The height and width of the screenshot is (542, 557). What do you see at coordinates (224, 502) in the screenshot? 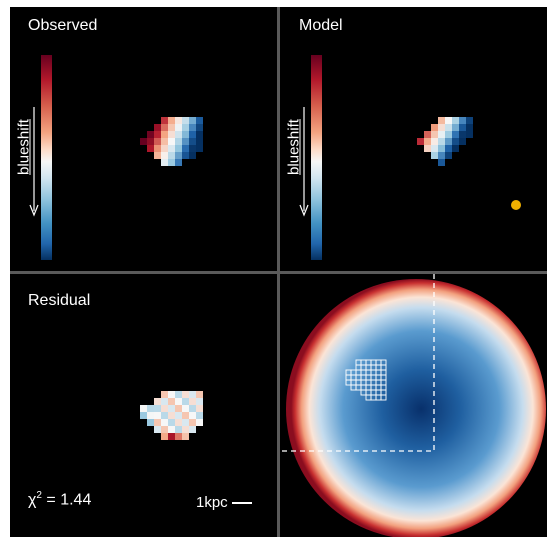
I see `scale-indicator: 1kpc` at bounding box center [224, 502].